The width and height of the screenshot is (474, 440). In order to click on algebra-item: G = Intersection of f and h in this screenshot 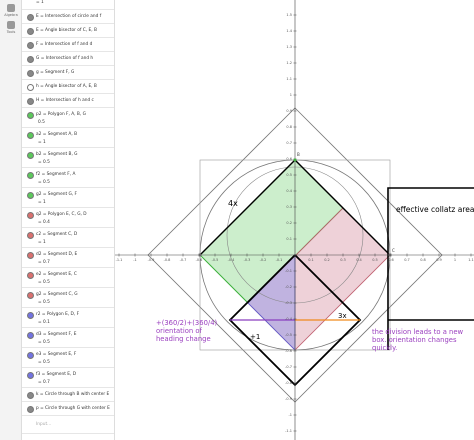, I will do `click(68, 59)`.